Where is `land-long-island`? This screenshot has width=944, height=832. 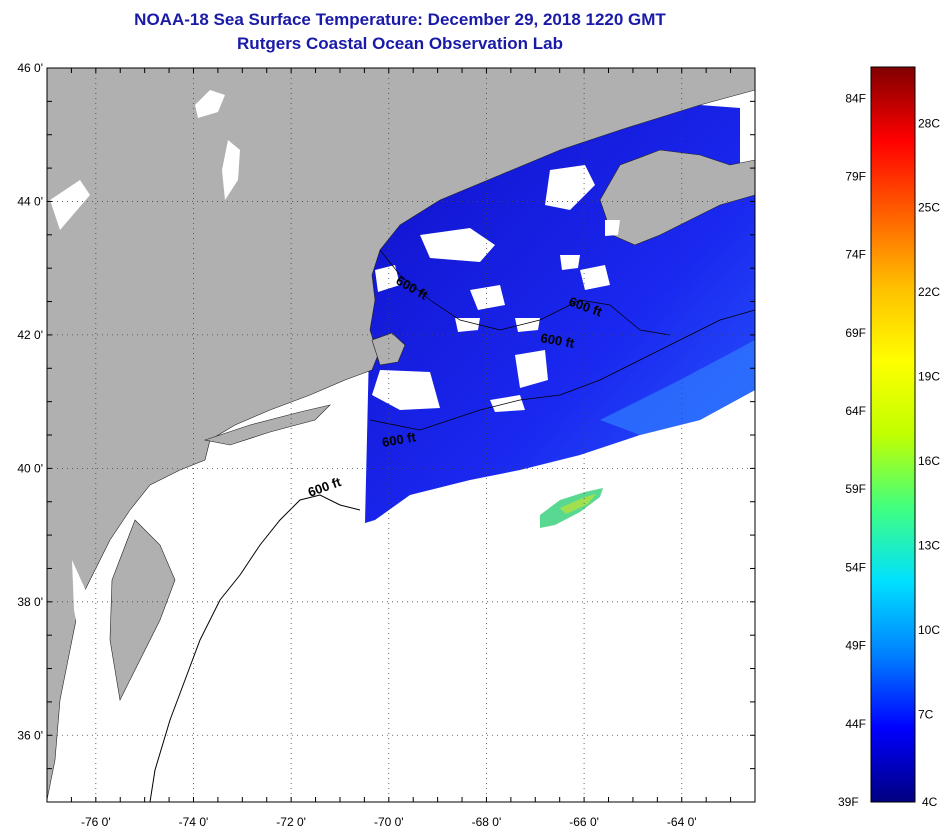 land-long-island is located at coordinates (267, 425).